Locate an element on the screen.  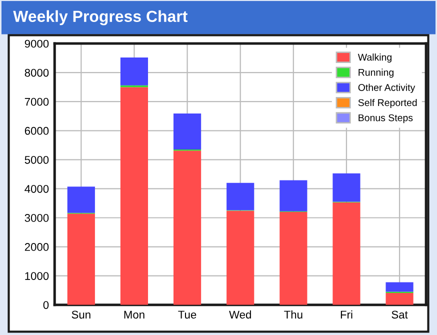
x-tick-label: Sat is located at coordinates (400, 314).